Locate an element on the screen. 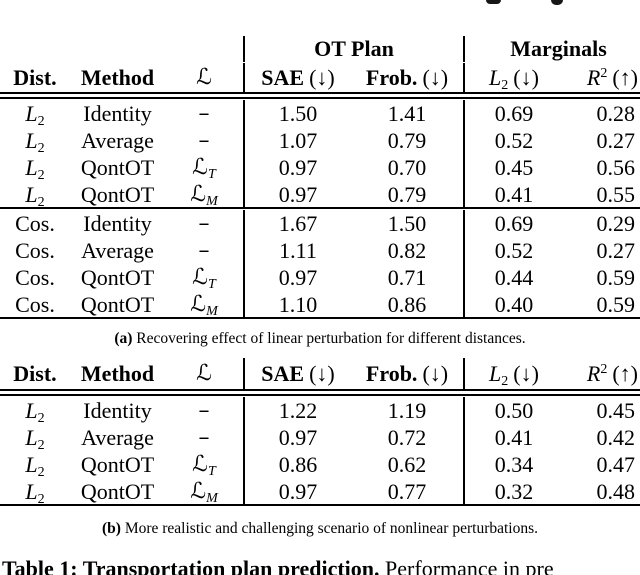 Image resolution: width=640 pixels, height=575 pixels. cell-sae: 1.22 is located at coordinates (297, 410).